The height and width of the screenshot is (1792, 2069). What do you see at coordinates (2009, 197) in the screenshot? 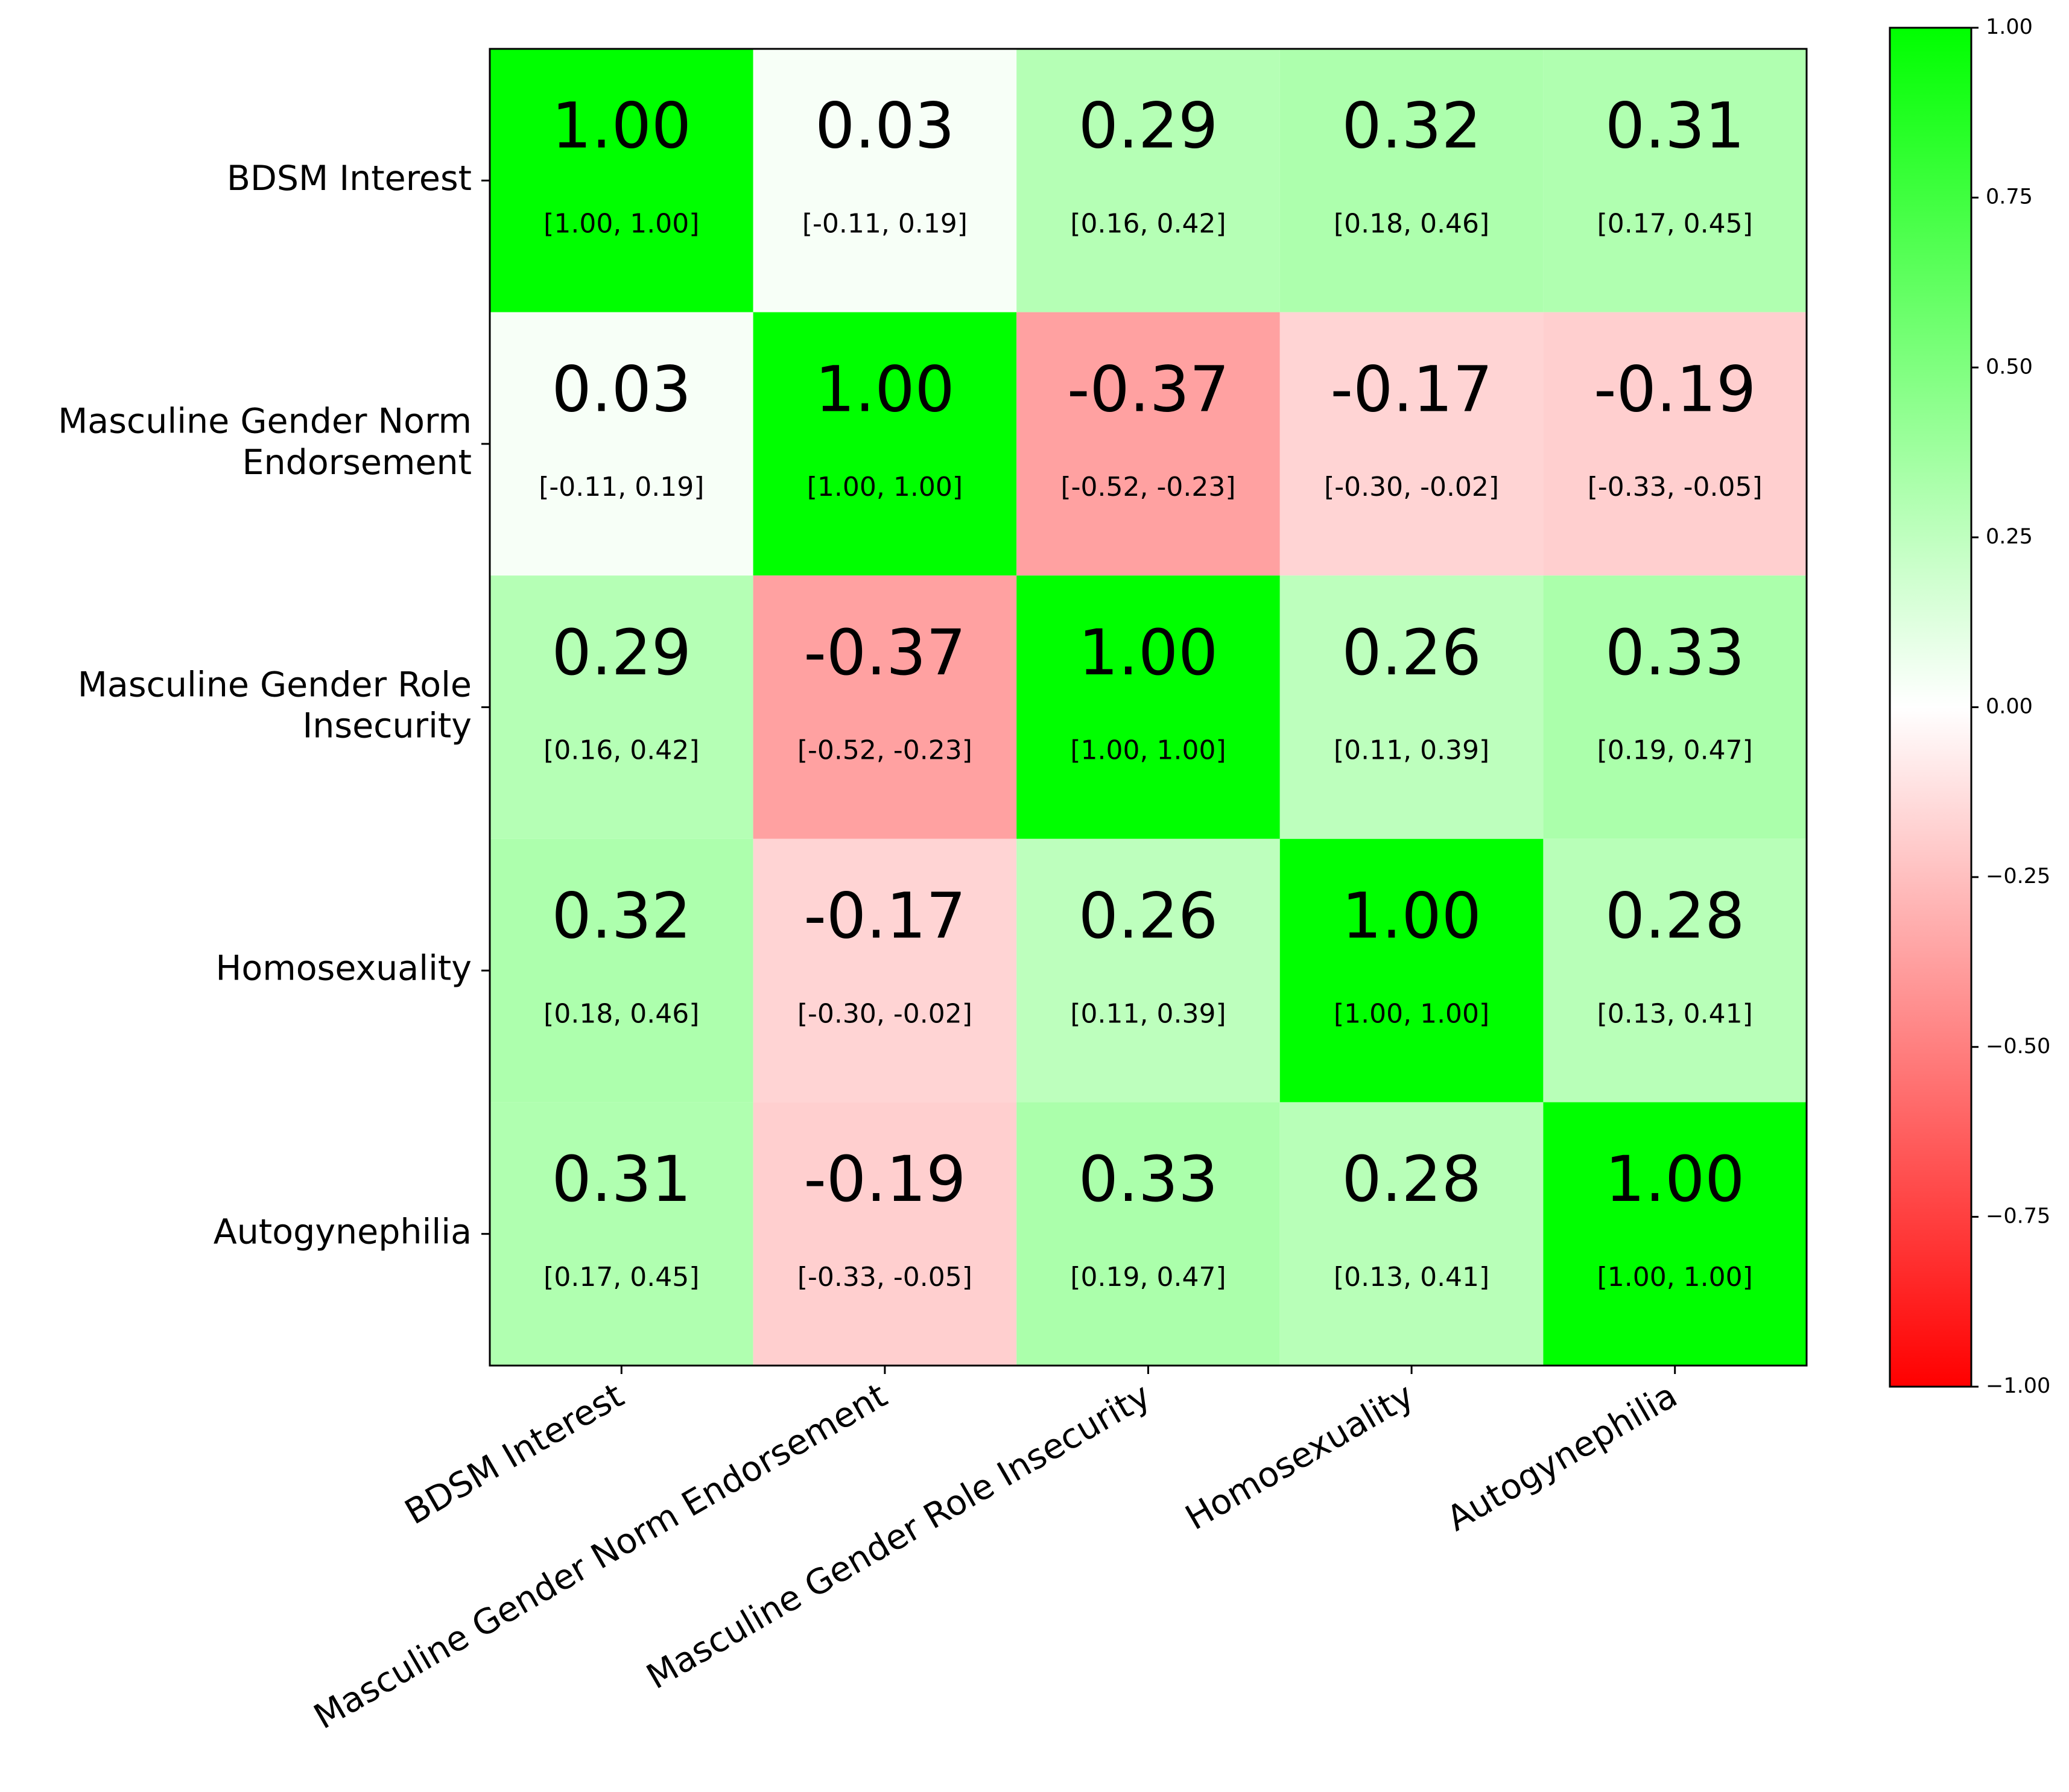
I see `colorbar-tick-label: 0.75` at bounding box center [2009, 197].